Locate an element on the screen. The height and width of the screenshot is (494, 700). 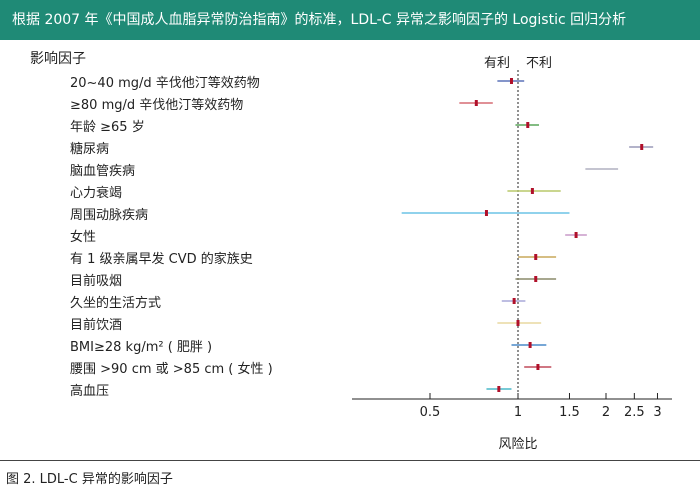
x-tick-label: 2.5 is located at coordinates (634, 412).